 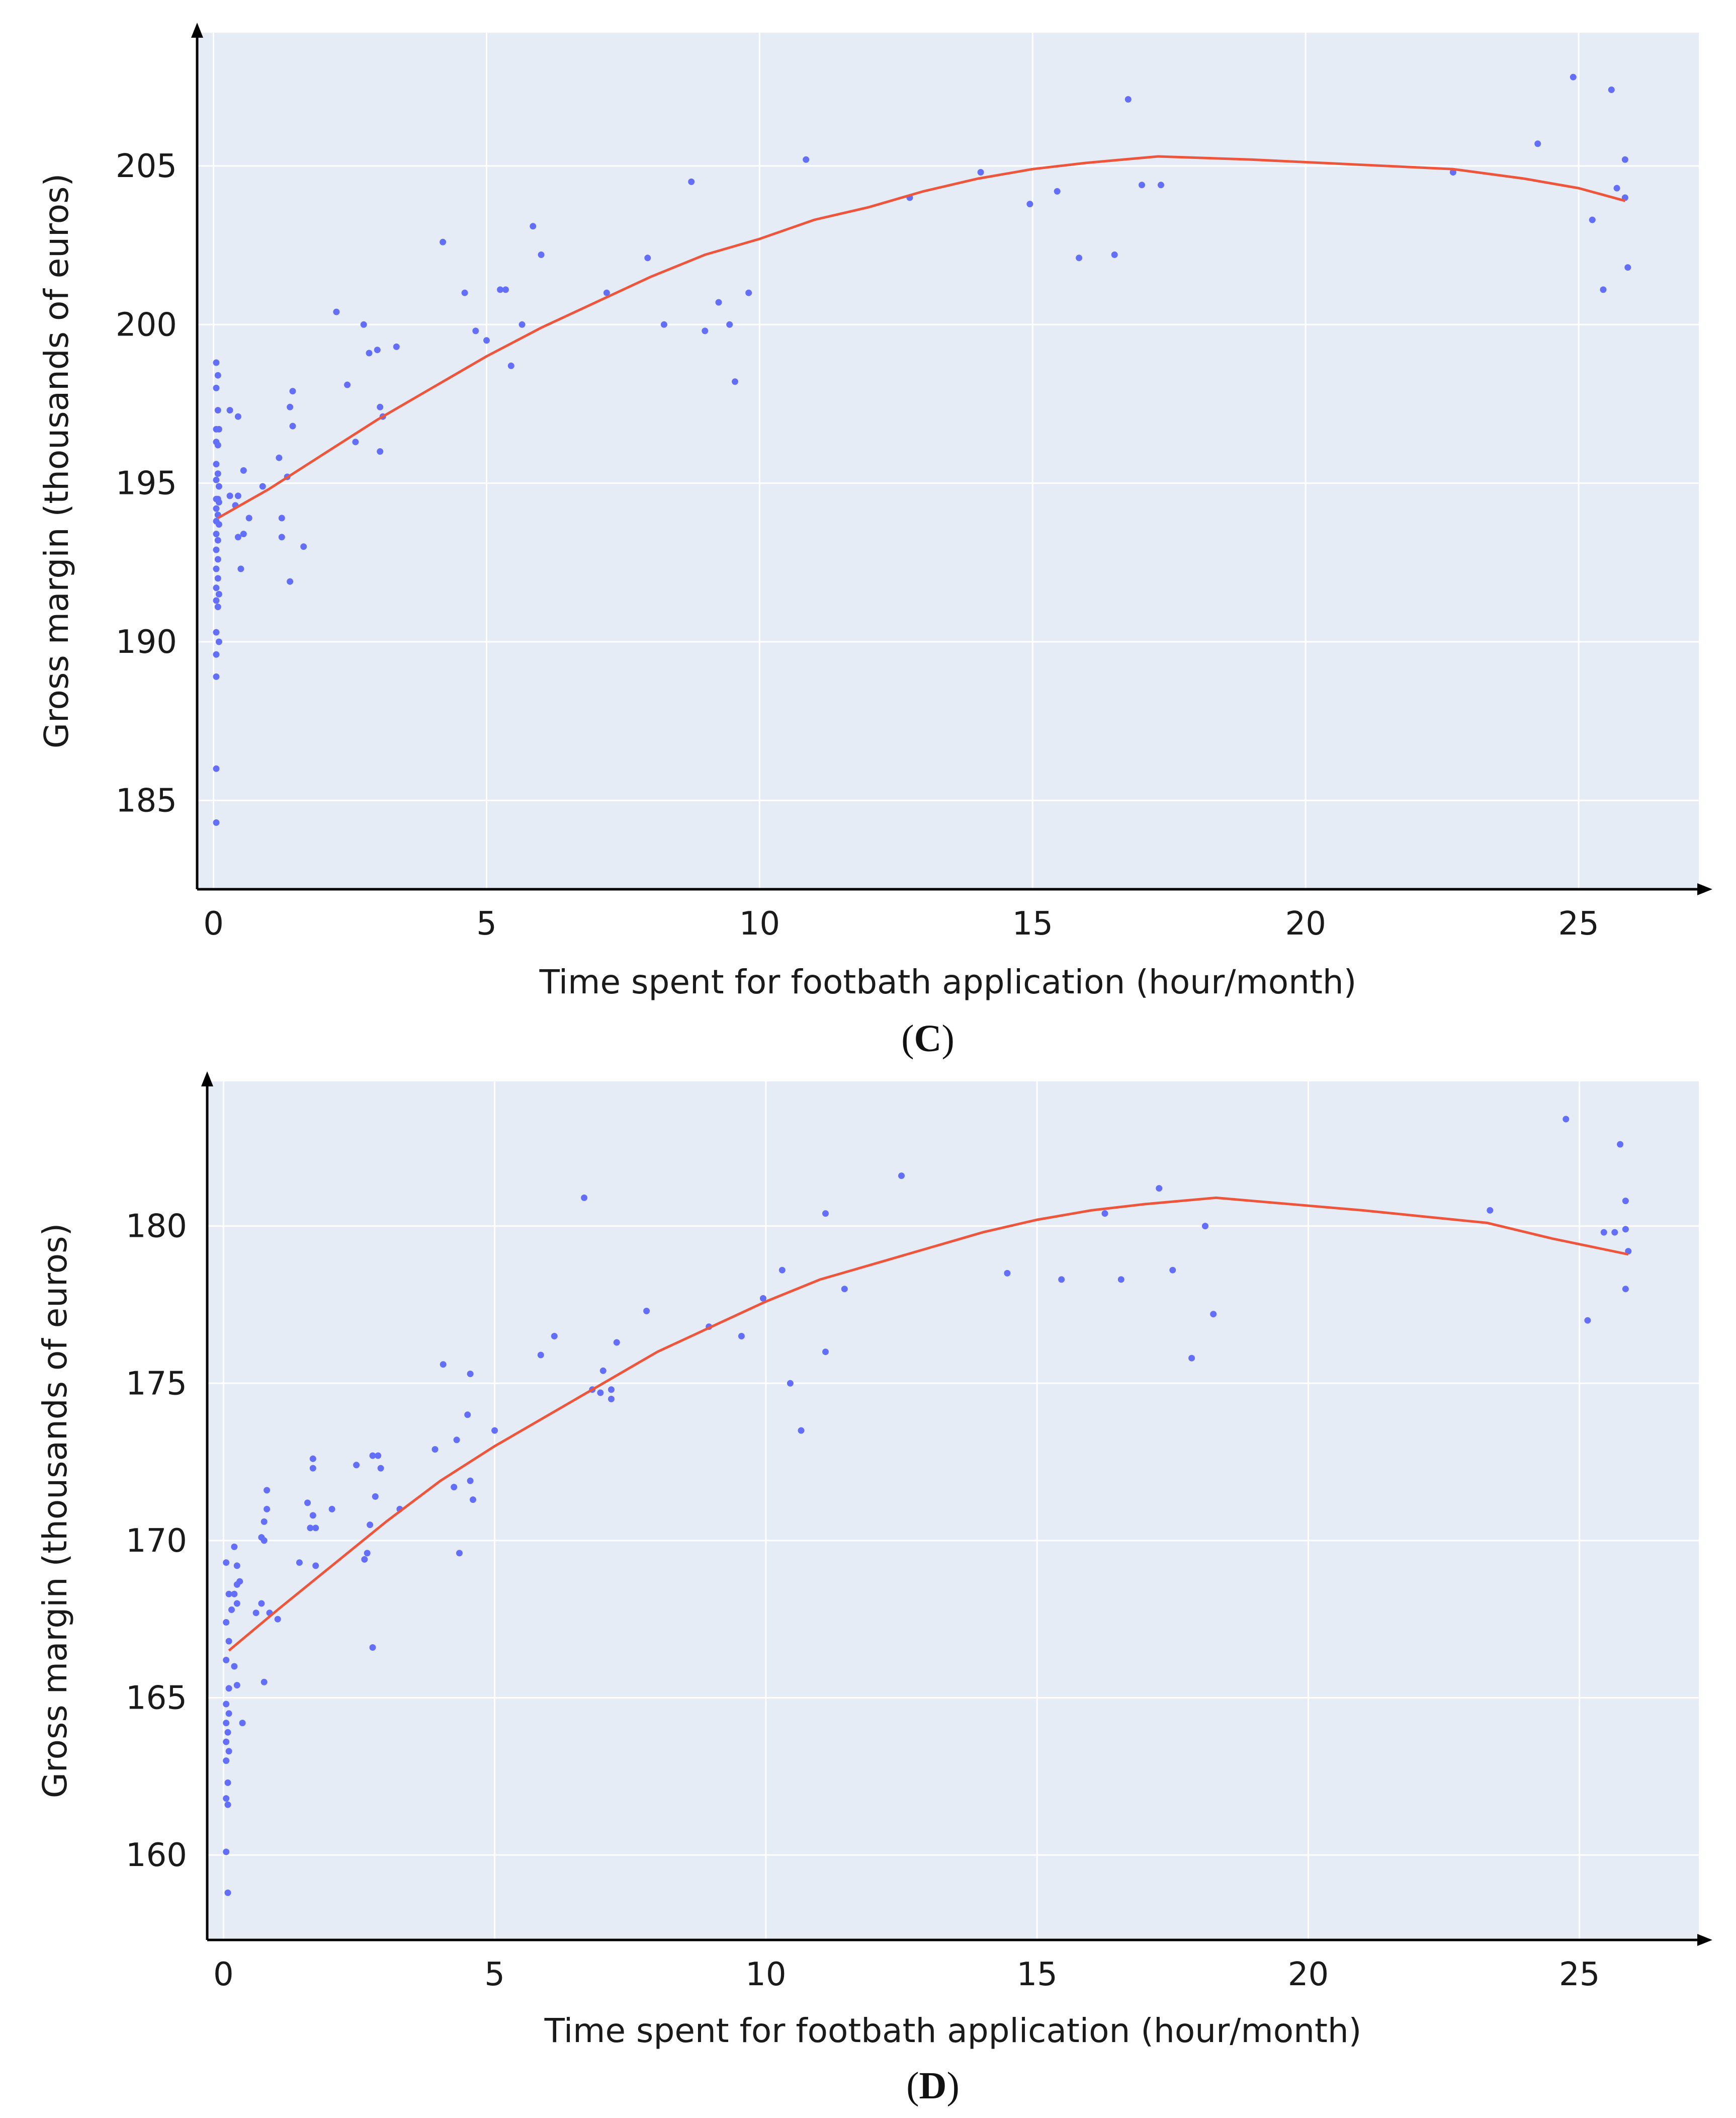 What do you see at coordinates (147, 642) in the screenshot?
I see `y-tick-label: 190` at bounding box center [147, 642].